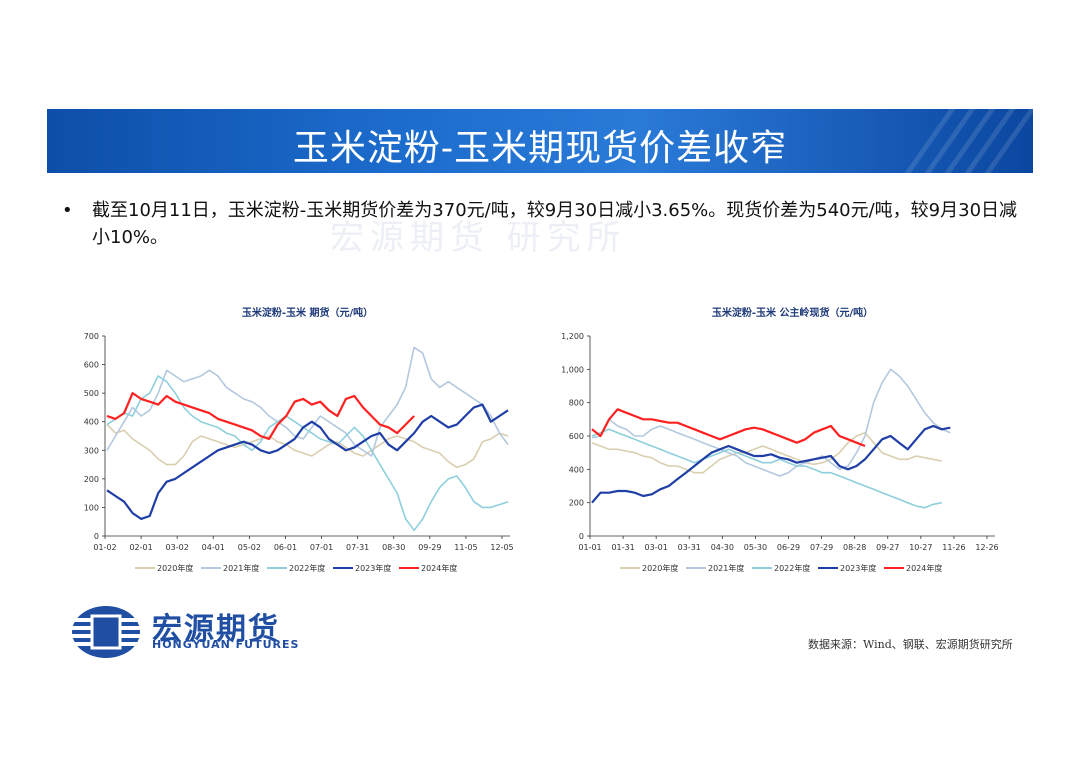 The width and height of the screenshot is (1080, 764). I want to click on x-tick-label: 03-31, so click(689, 547).